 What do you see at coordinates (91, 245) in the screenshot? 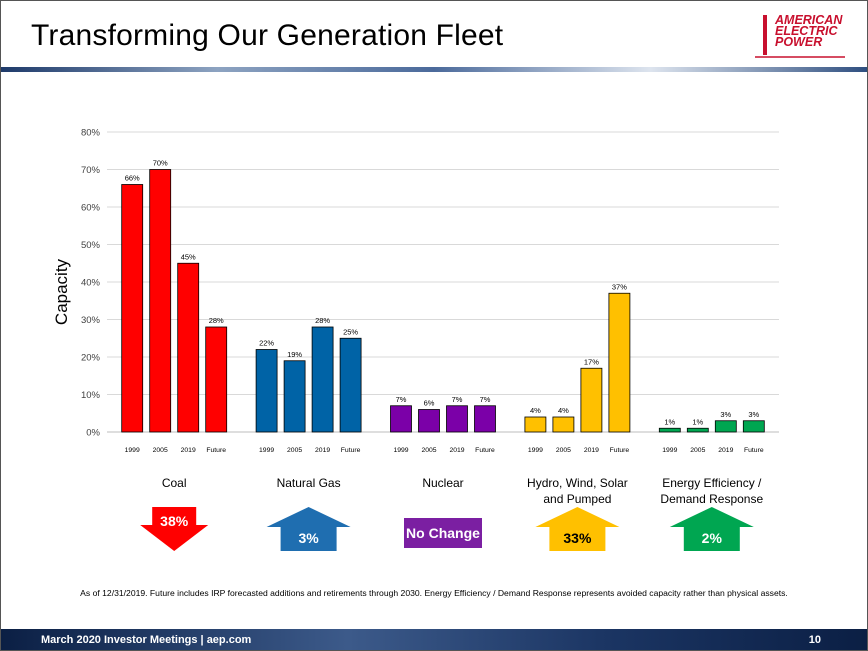
I see `y-tick-label: 50%` at bounding box center [91, 245].